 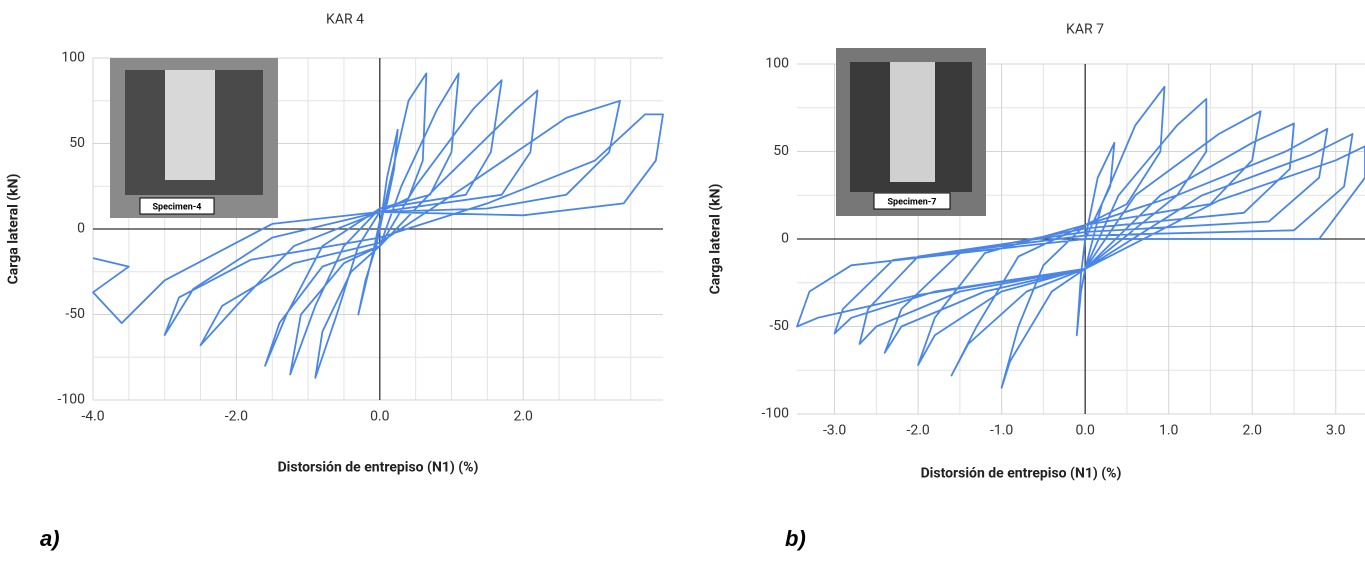 What do you see at coordinates (834, 431) in the screenshot?
I see `x-tick-label: -3.0` at bounding box center [834, 431].